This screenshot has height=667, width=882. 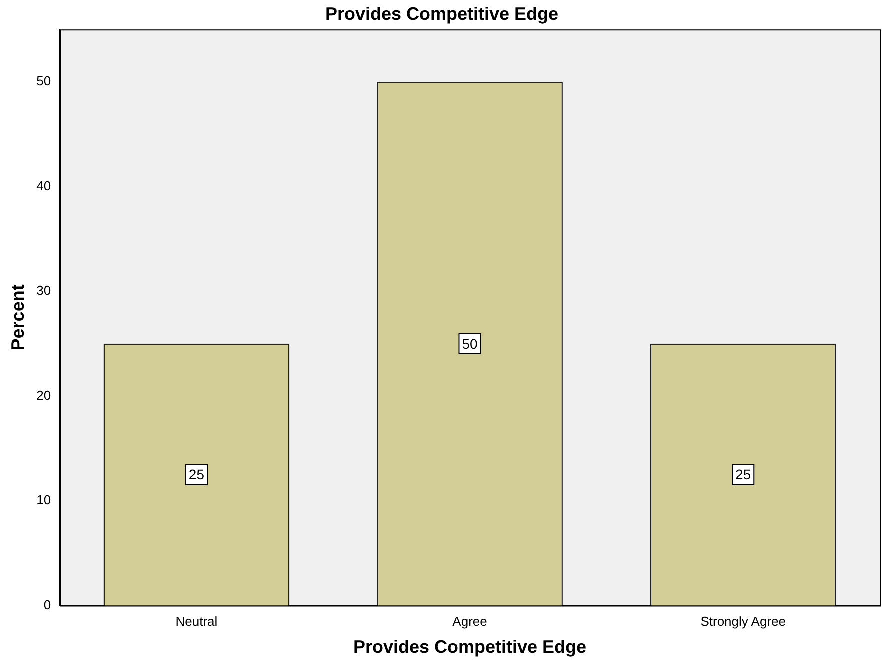 What do you see at coordinates (743, 622) in the screenshot?
I see `x-tick-label: Strongly Agree` at bounding box center [743, 622].